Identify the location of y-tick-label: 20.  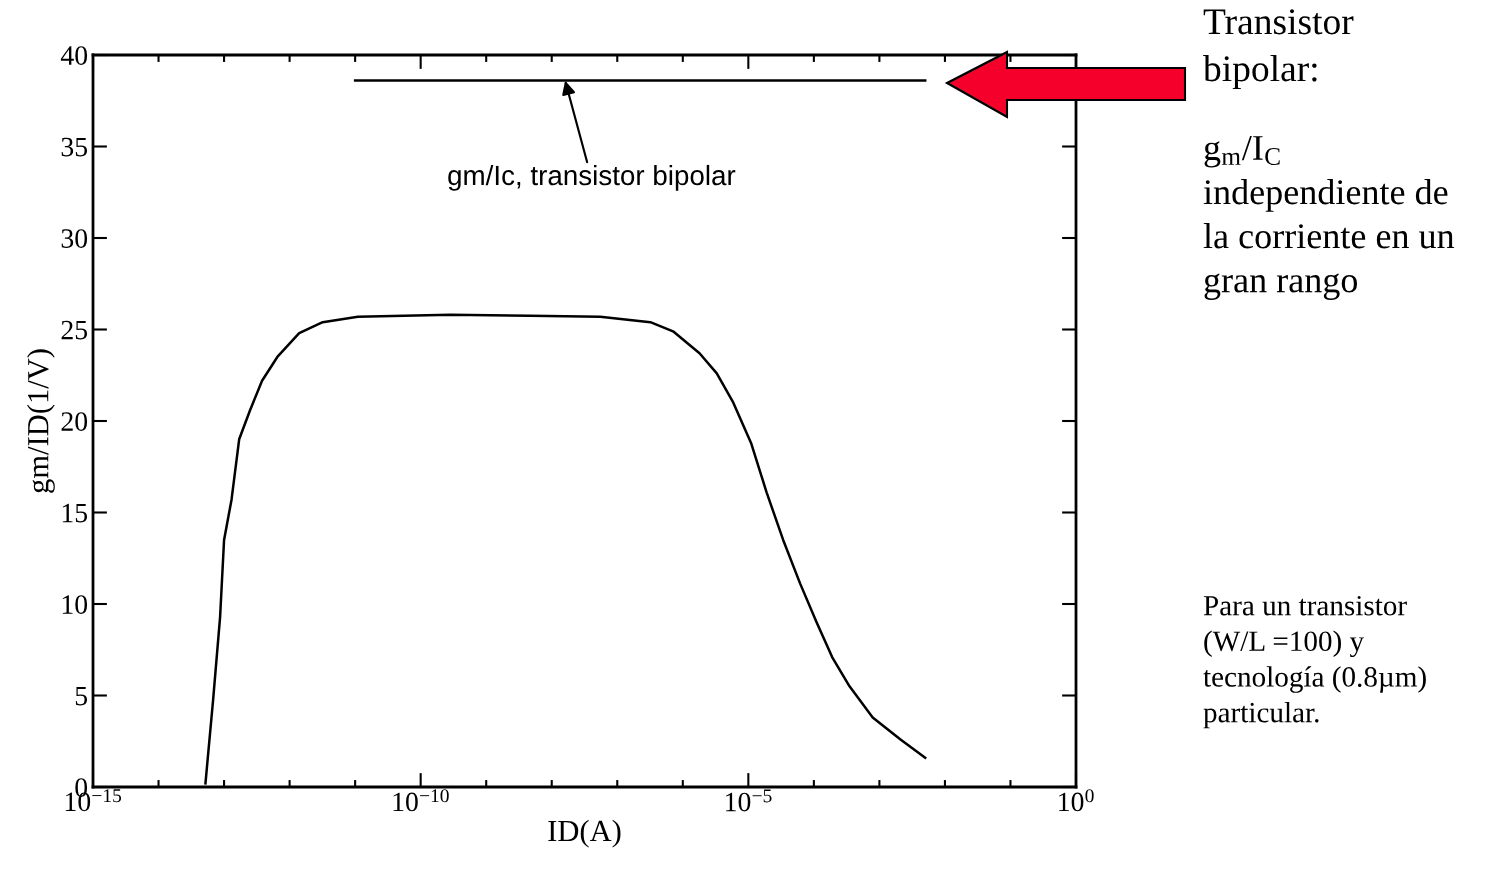
(74, 421).